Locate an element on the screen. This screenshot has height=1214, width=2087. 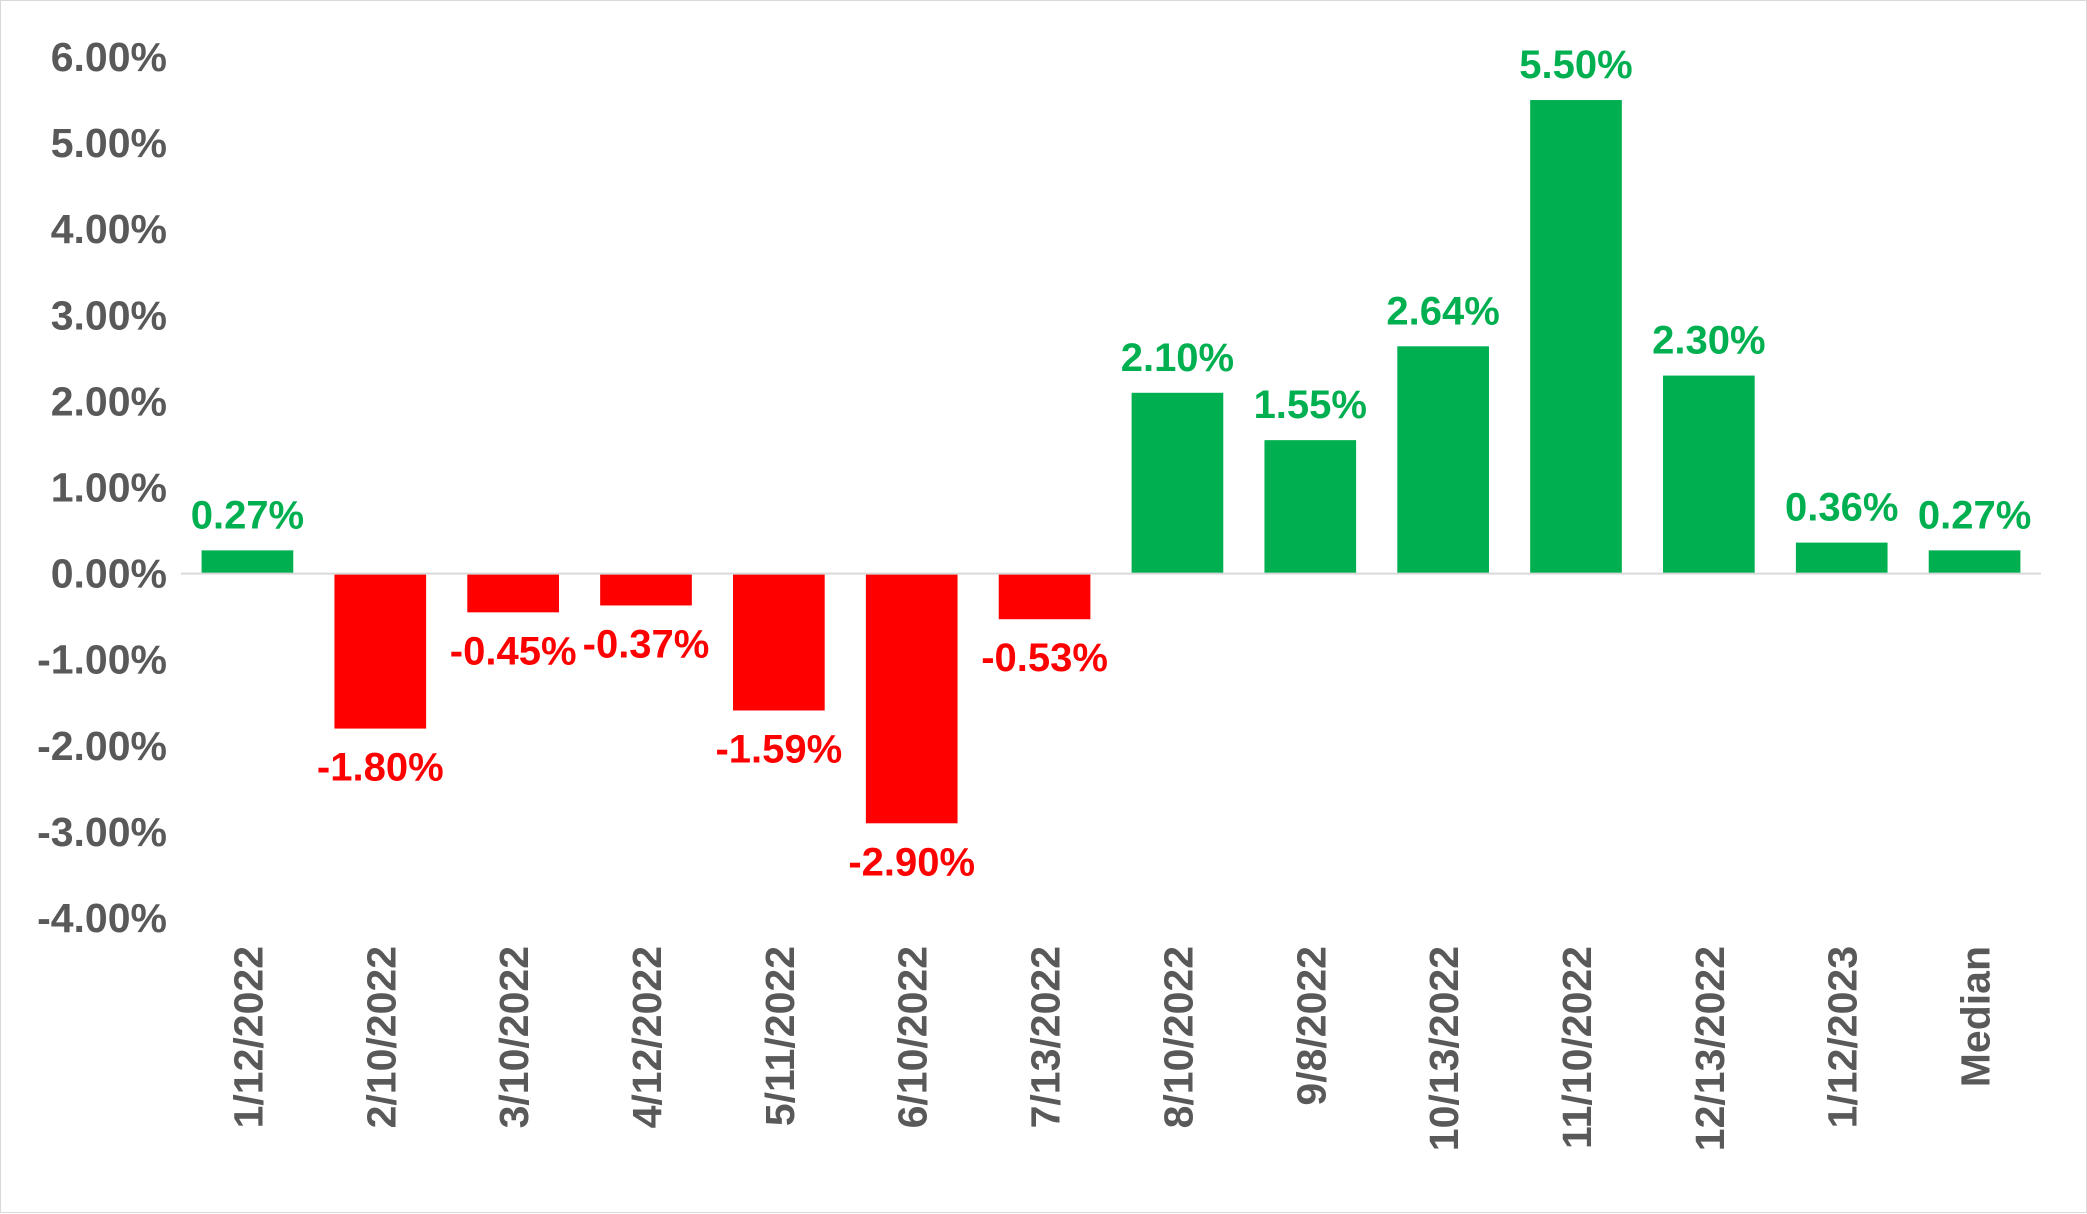
y-tick-label: 4.00% is located at coordinates (109, 229).